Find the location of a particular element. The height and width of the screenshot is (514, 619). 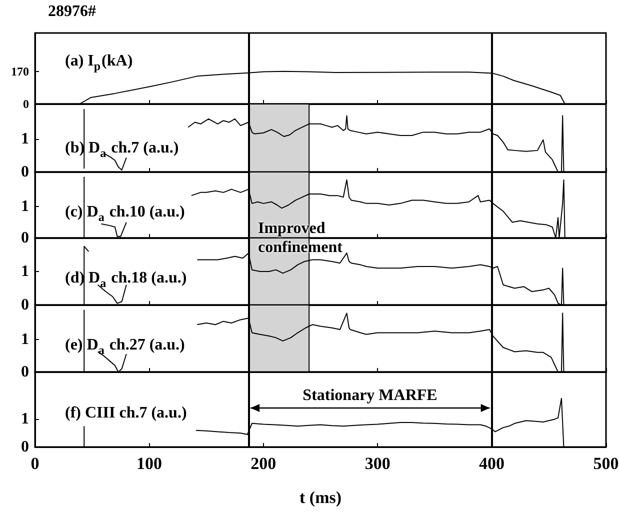

text: (f) CIII ch.7 (a.u.) is located at coordinates (126, 413).